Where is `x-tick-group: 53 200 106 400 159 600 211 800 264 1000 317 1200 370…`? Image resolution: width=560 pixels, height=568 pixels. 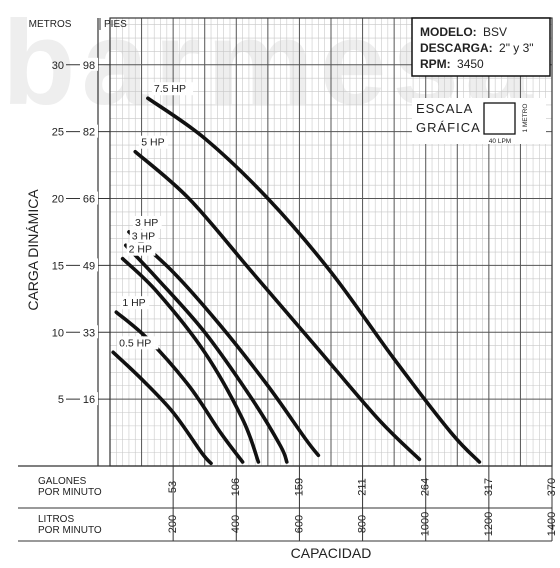 x-tick-group: 53 200 106 400 159 600 211 800 264 1000 317 1200 370… is located at coordinates (362, 503).